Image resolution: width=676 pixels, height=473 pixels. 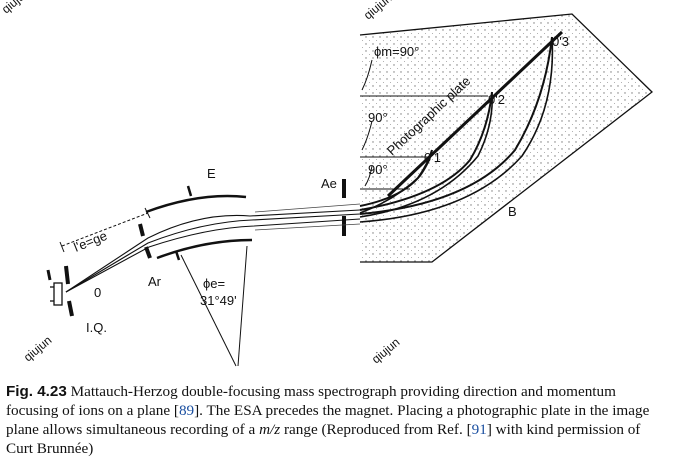 What do you see at coordinates (496, 99) in the screenshot?
I see `focus-point-2-label: 0'2` at bounding box center [496, 99].